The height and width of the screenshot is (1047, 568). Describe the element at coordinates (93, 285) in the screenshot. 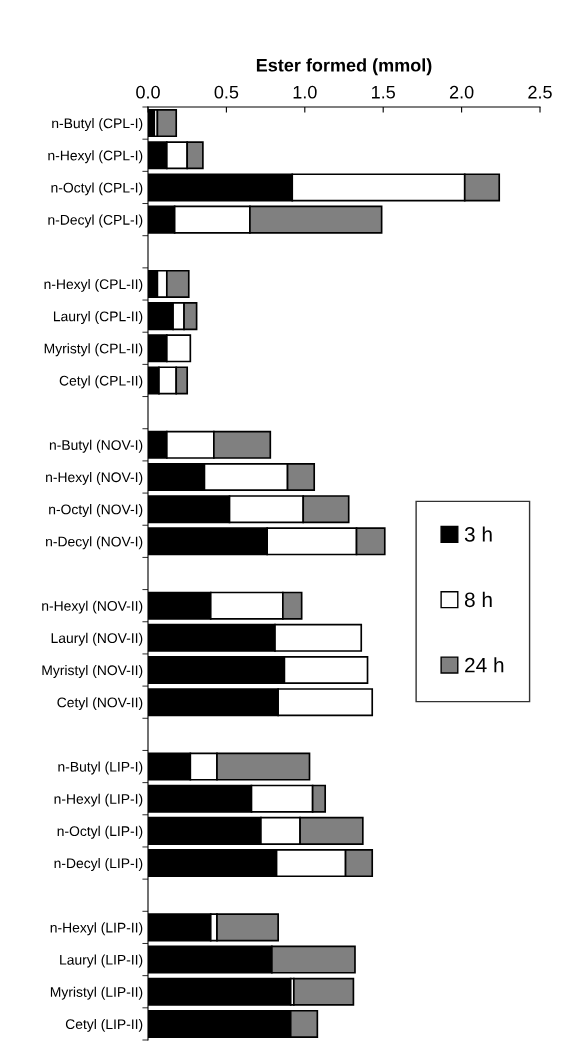

I see `y-tick-label: n-Hexyl (CPL-II)` at that location.